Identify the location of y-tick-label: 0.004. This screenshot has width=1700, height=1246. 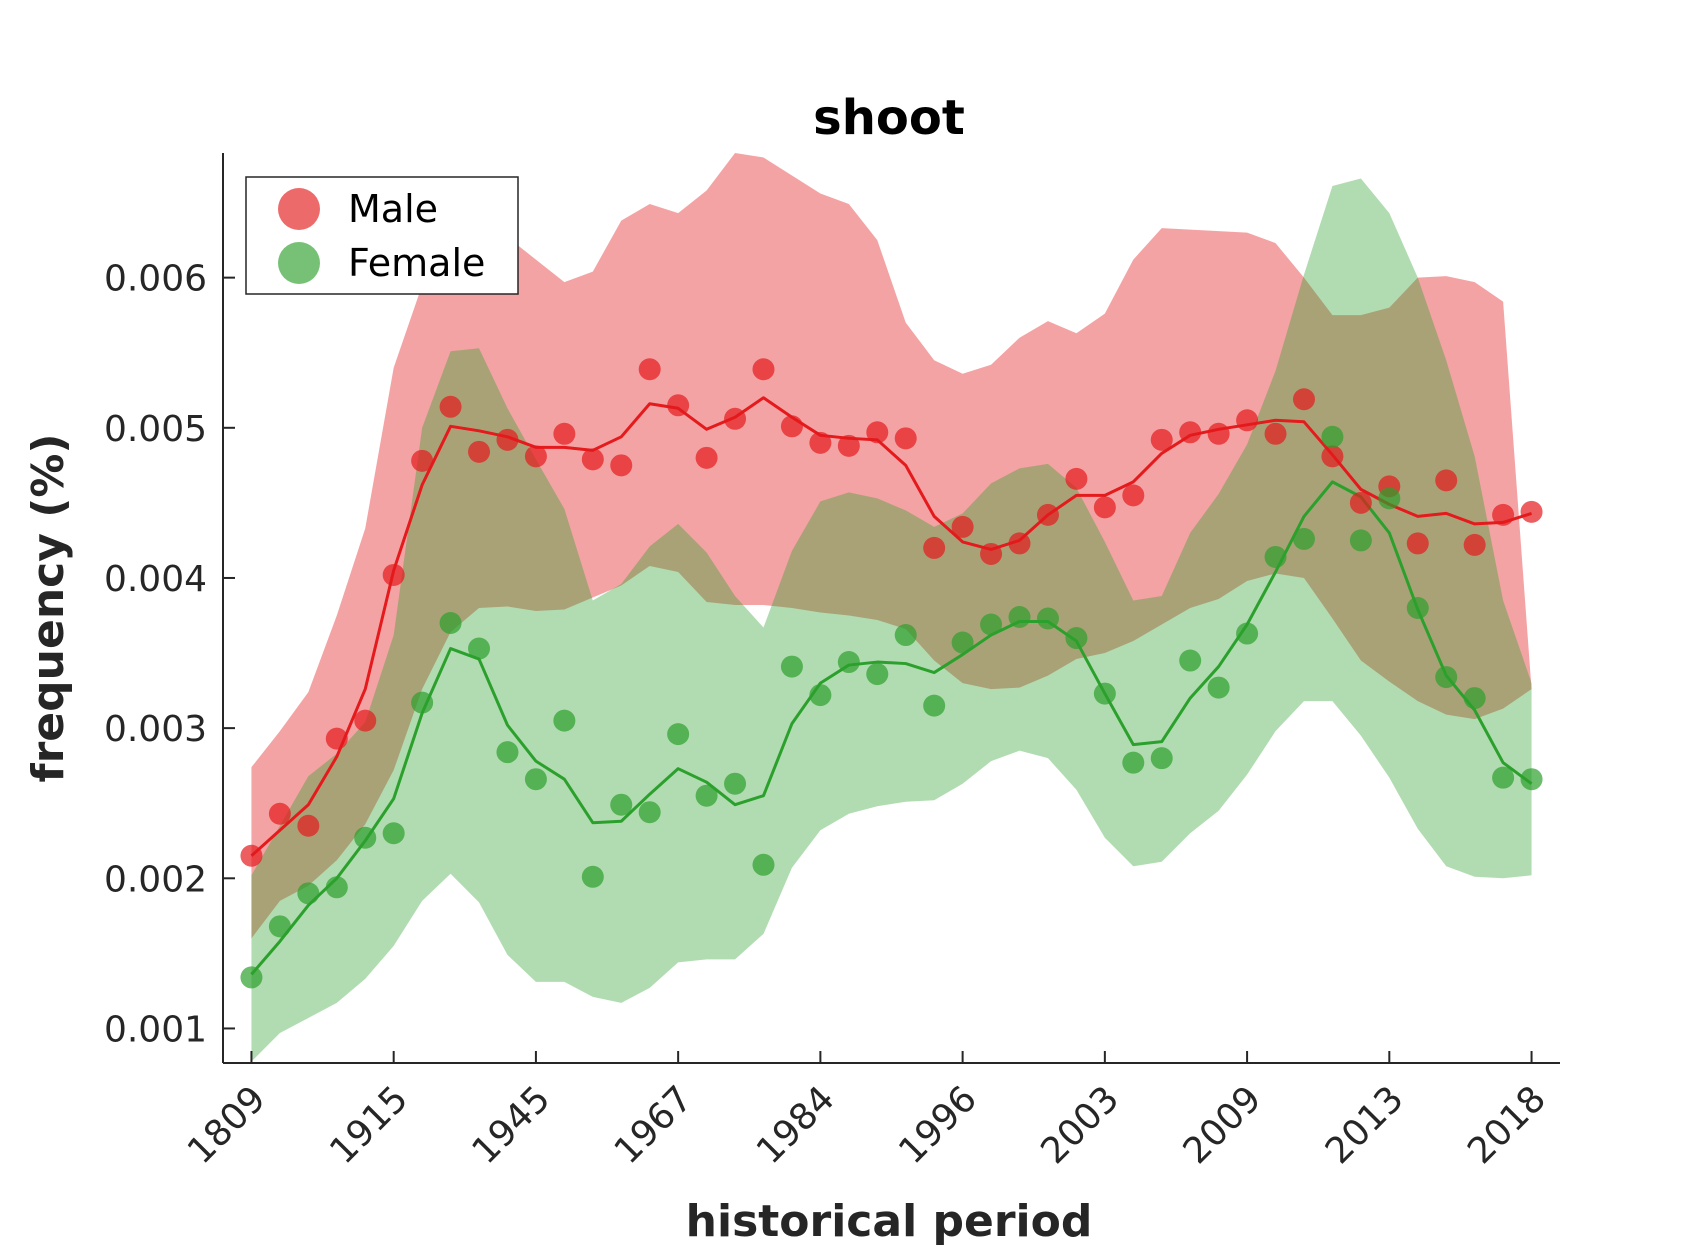
(155, 579).